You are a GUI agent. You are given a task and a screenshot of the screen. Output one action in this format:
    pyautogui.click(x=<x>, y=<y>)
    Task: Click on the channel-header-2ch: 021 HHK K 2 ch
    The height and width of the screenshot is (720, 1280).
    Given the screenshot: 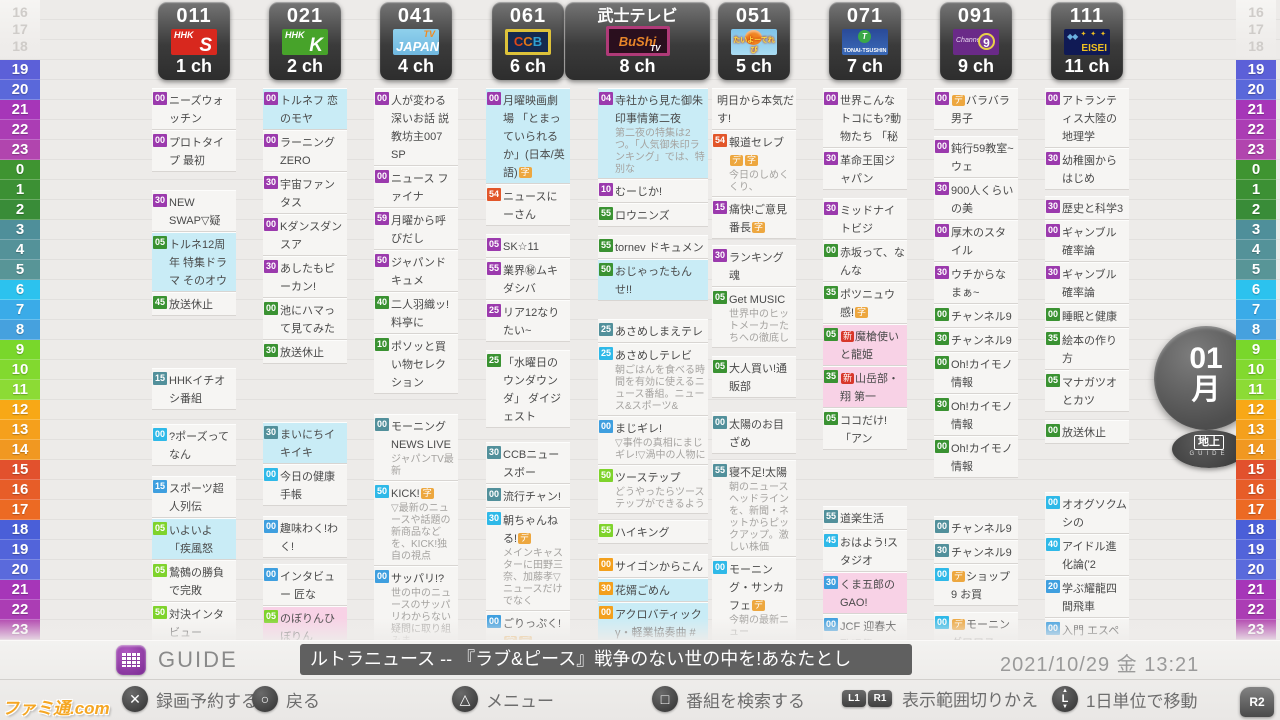 What is the action you would take?
    pyautogui.click(x=305, y=41)
    